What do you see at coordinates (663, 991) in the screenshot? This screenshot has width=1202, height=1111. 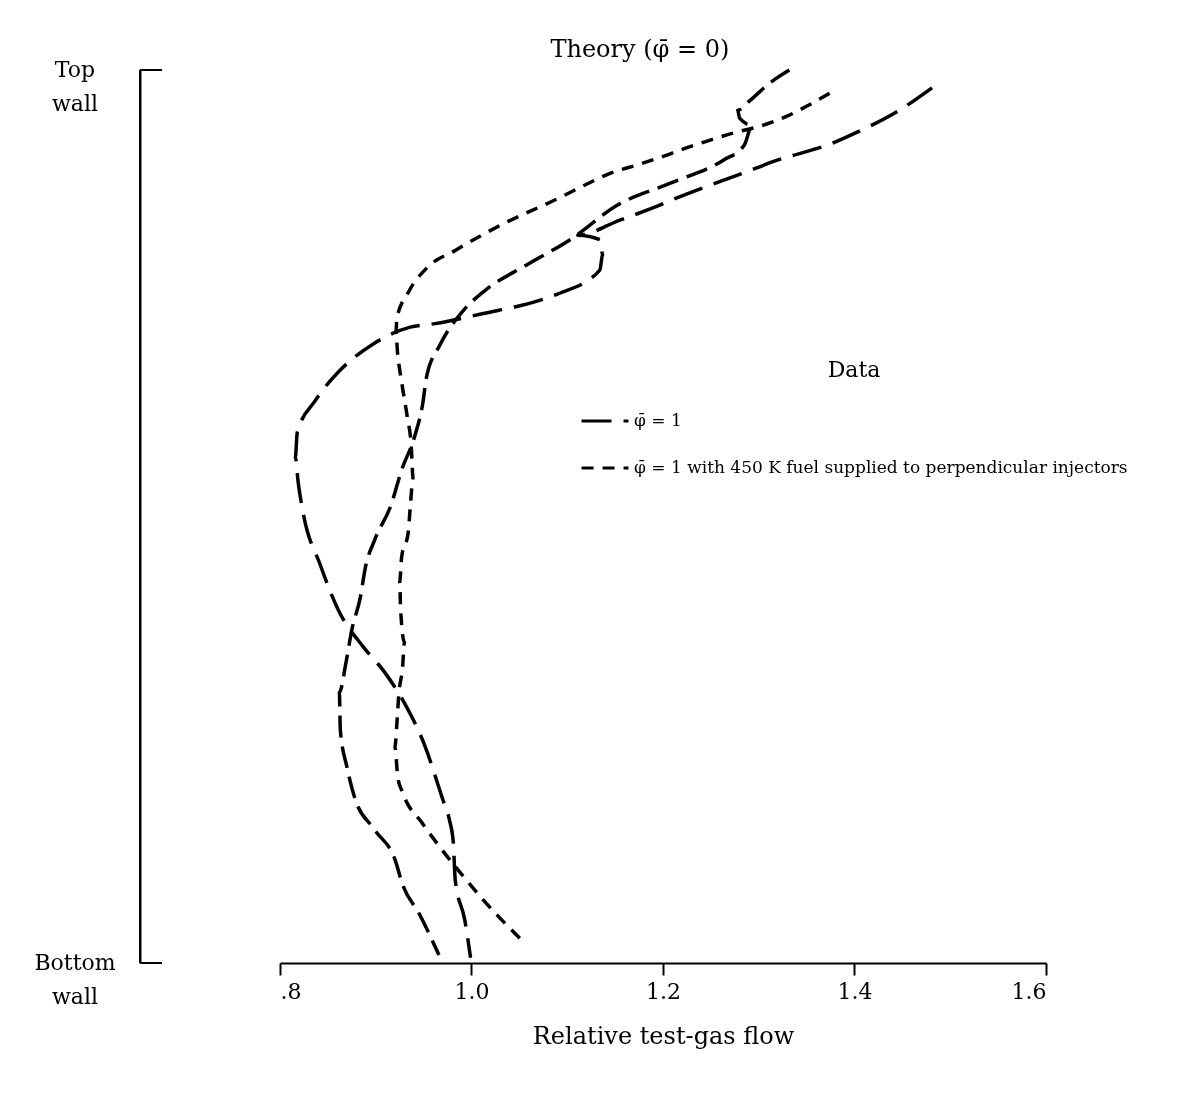 I see `x-tick-label: 1.2` at bounding box center [663, 991].